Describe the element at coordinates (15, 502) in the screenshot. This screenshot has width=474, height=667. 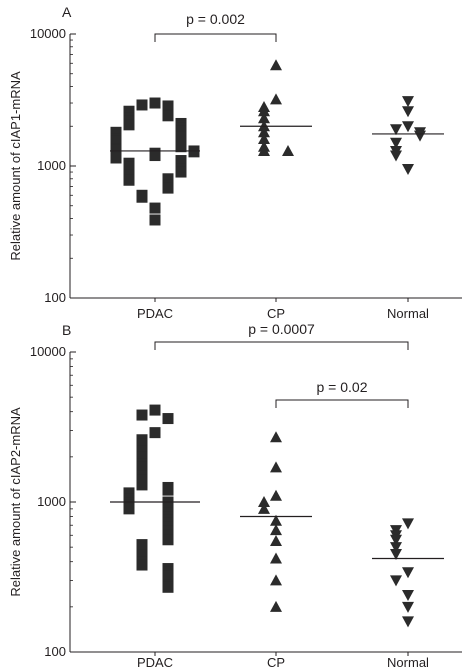
I see `y-axis-label: Relative amount of cIAP2-mRNA` at that location.